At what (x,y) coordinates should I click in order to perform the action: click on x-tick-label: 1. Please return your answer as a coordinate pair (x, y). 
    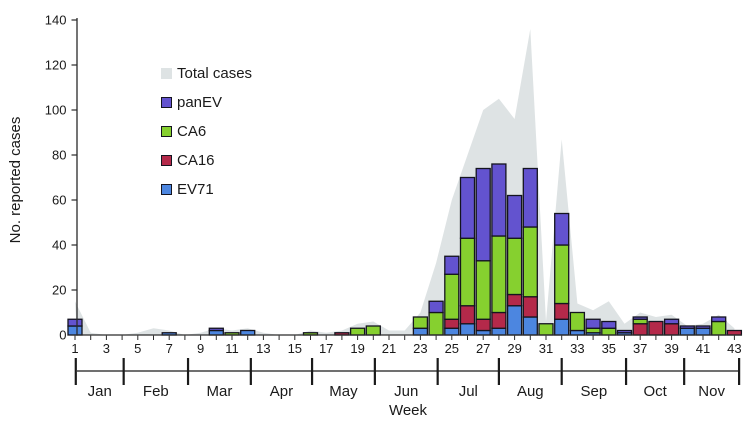
    Looking at the image, I should click on (74, 348).